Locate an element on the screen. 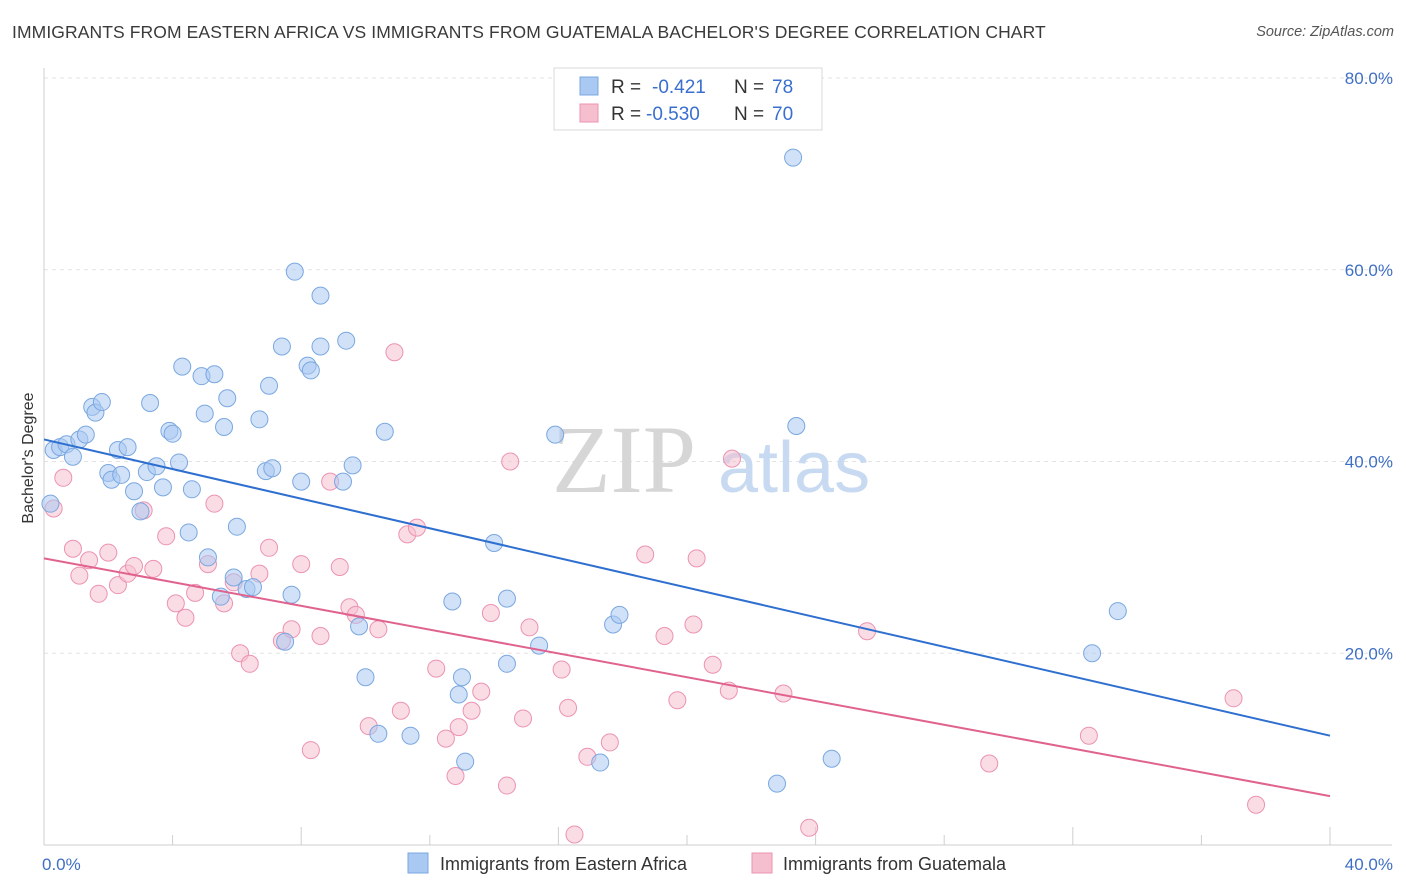  x-tick-label-0: 0.0% is located at coordinates (61, 864).